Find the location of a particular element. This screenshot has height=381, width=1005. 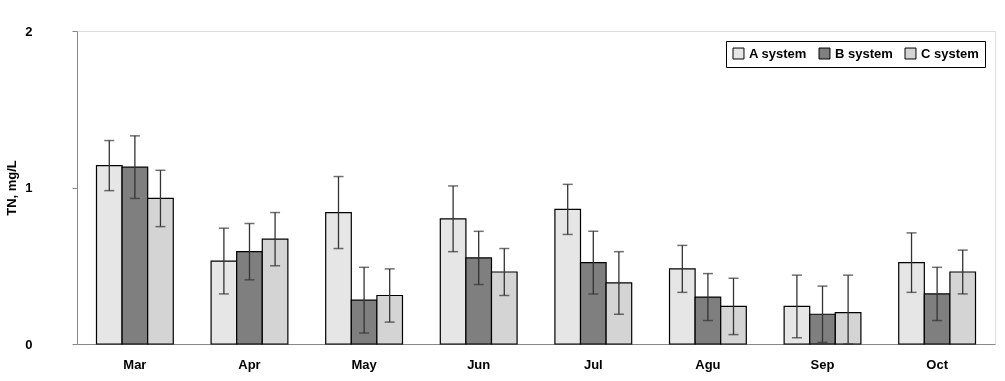

y-tick-label: 1 is located at coordinates (29, 187).